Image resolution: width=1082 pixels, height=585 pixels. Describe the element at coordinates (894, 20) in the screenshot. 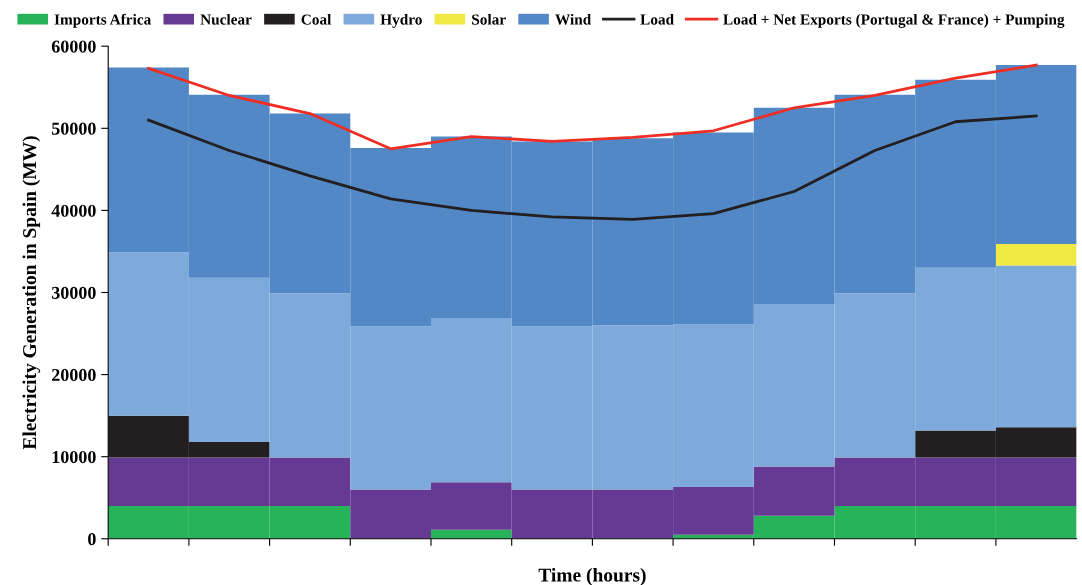

I see `legend-label: Load + Net Exports (Portugal & France) + Pumping` at that location.